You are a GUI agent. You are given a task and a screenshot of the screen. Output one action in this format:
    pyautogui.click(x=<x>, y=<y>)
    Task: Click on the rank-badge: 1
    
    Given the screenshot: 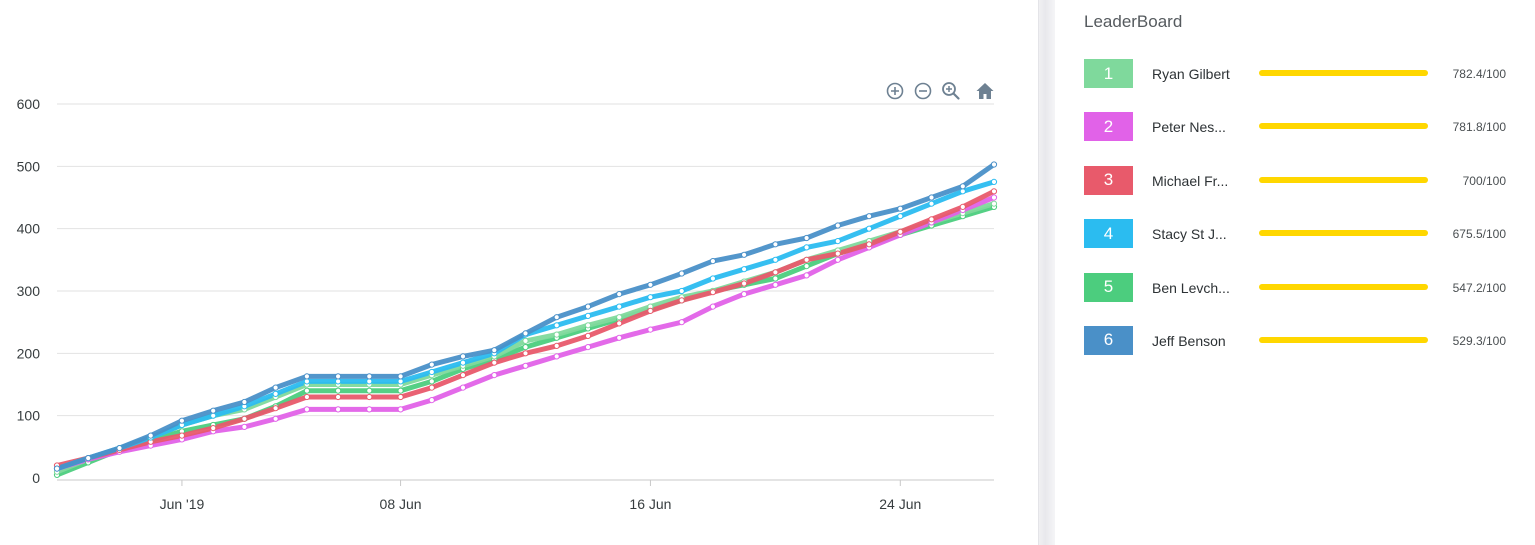 What is the action you would take?
    pyautogui.click(x=1108, y=73)
    